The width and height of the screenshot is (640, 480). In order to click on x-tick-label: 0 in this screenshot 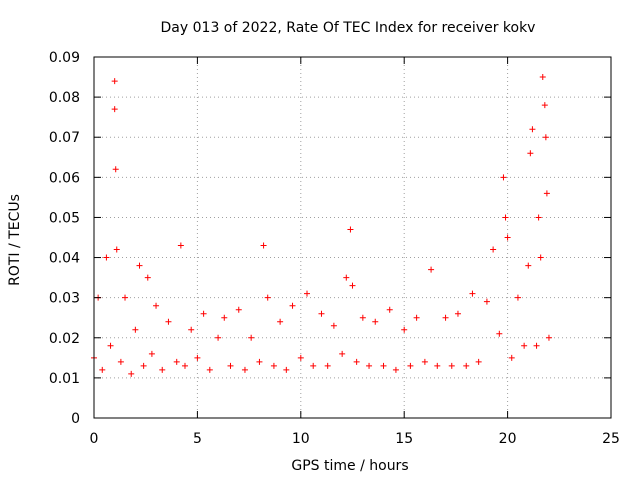, I will do `click(94, 439)`.